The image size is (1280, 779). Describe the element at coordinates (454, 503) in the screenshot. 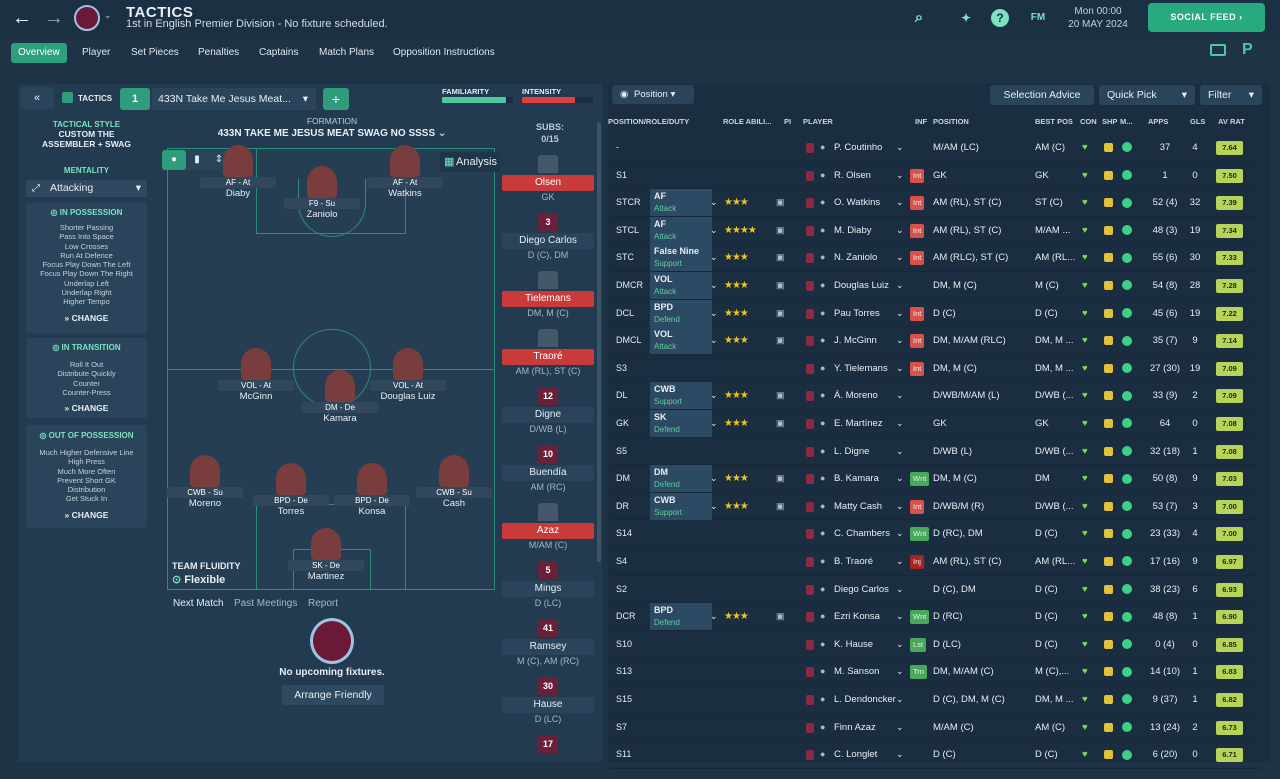

I see `player-name: Cash` at that location.